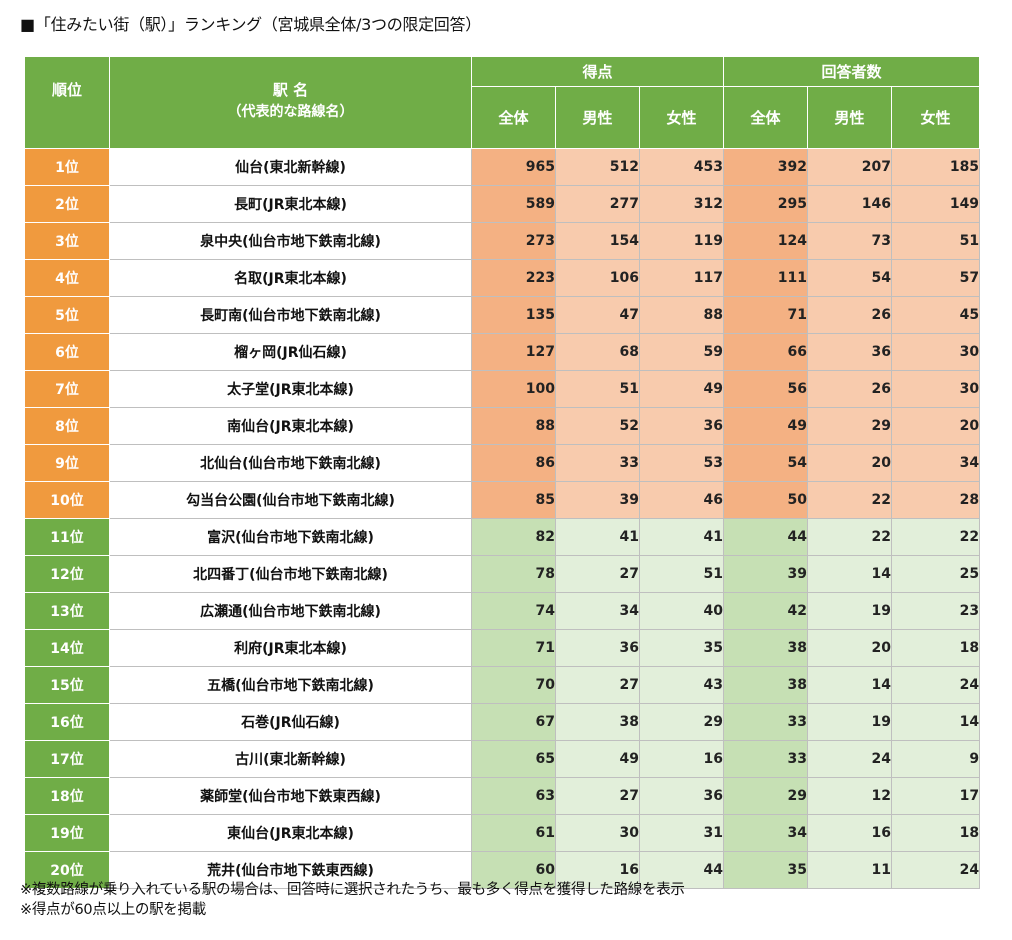  What do you see at coordinates (290, 204) in the screenshot?
I see `station-name-cell: 長町(JR東北本線)` at bounding box center [290, 204].